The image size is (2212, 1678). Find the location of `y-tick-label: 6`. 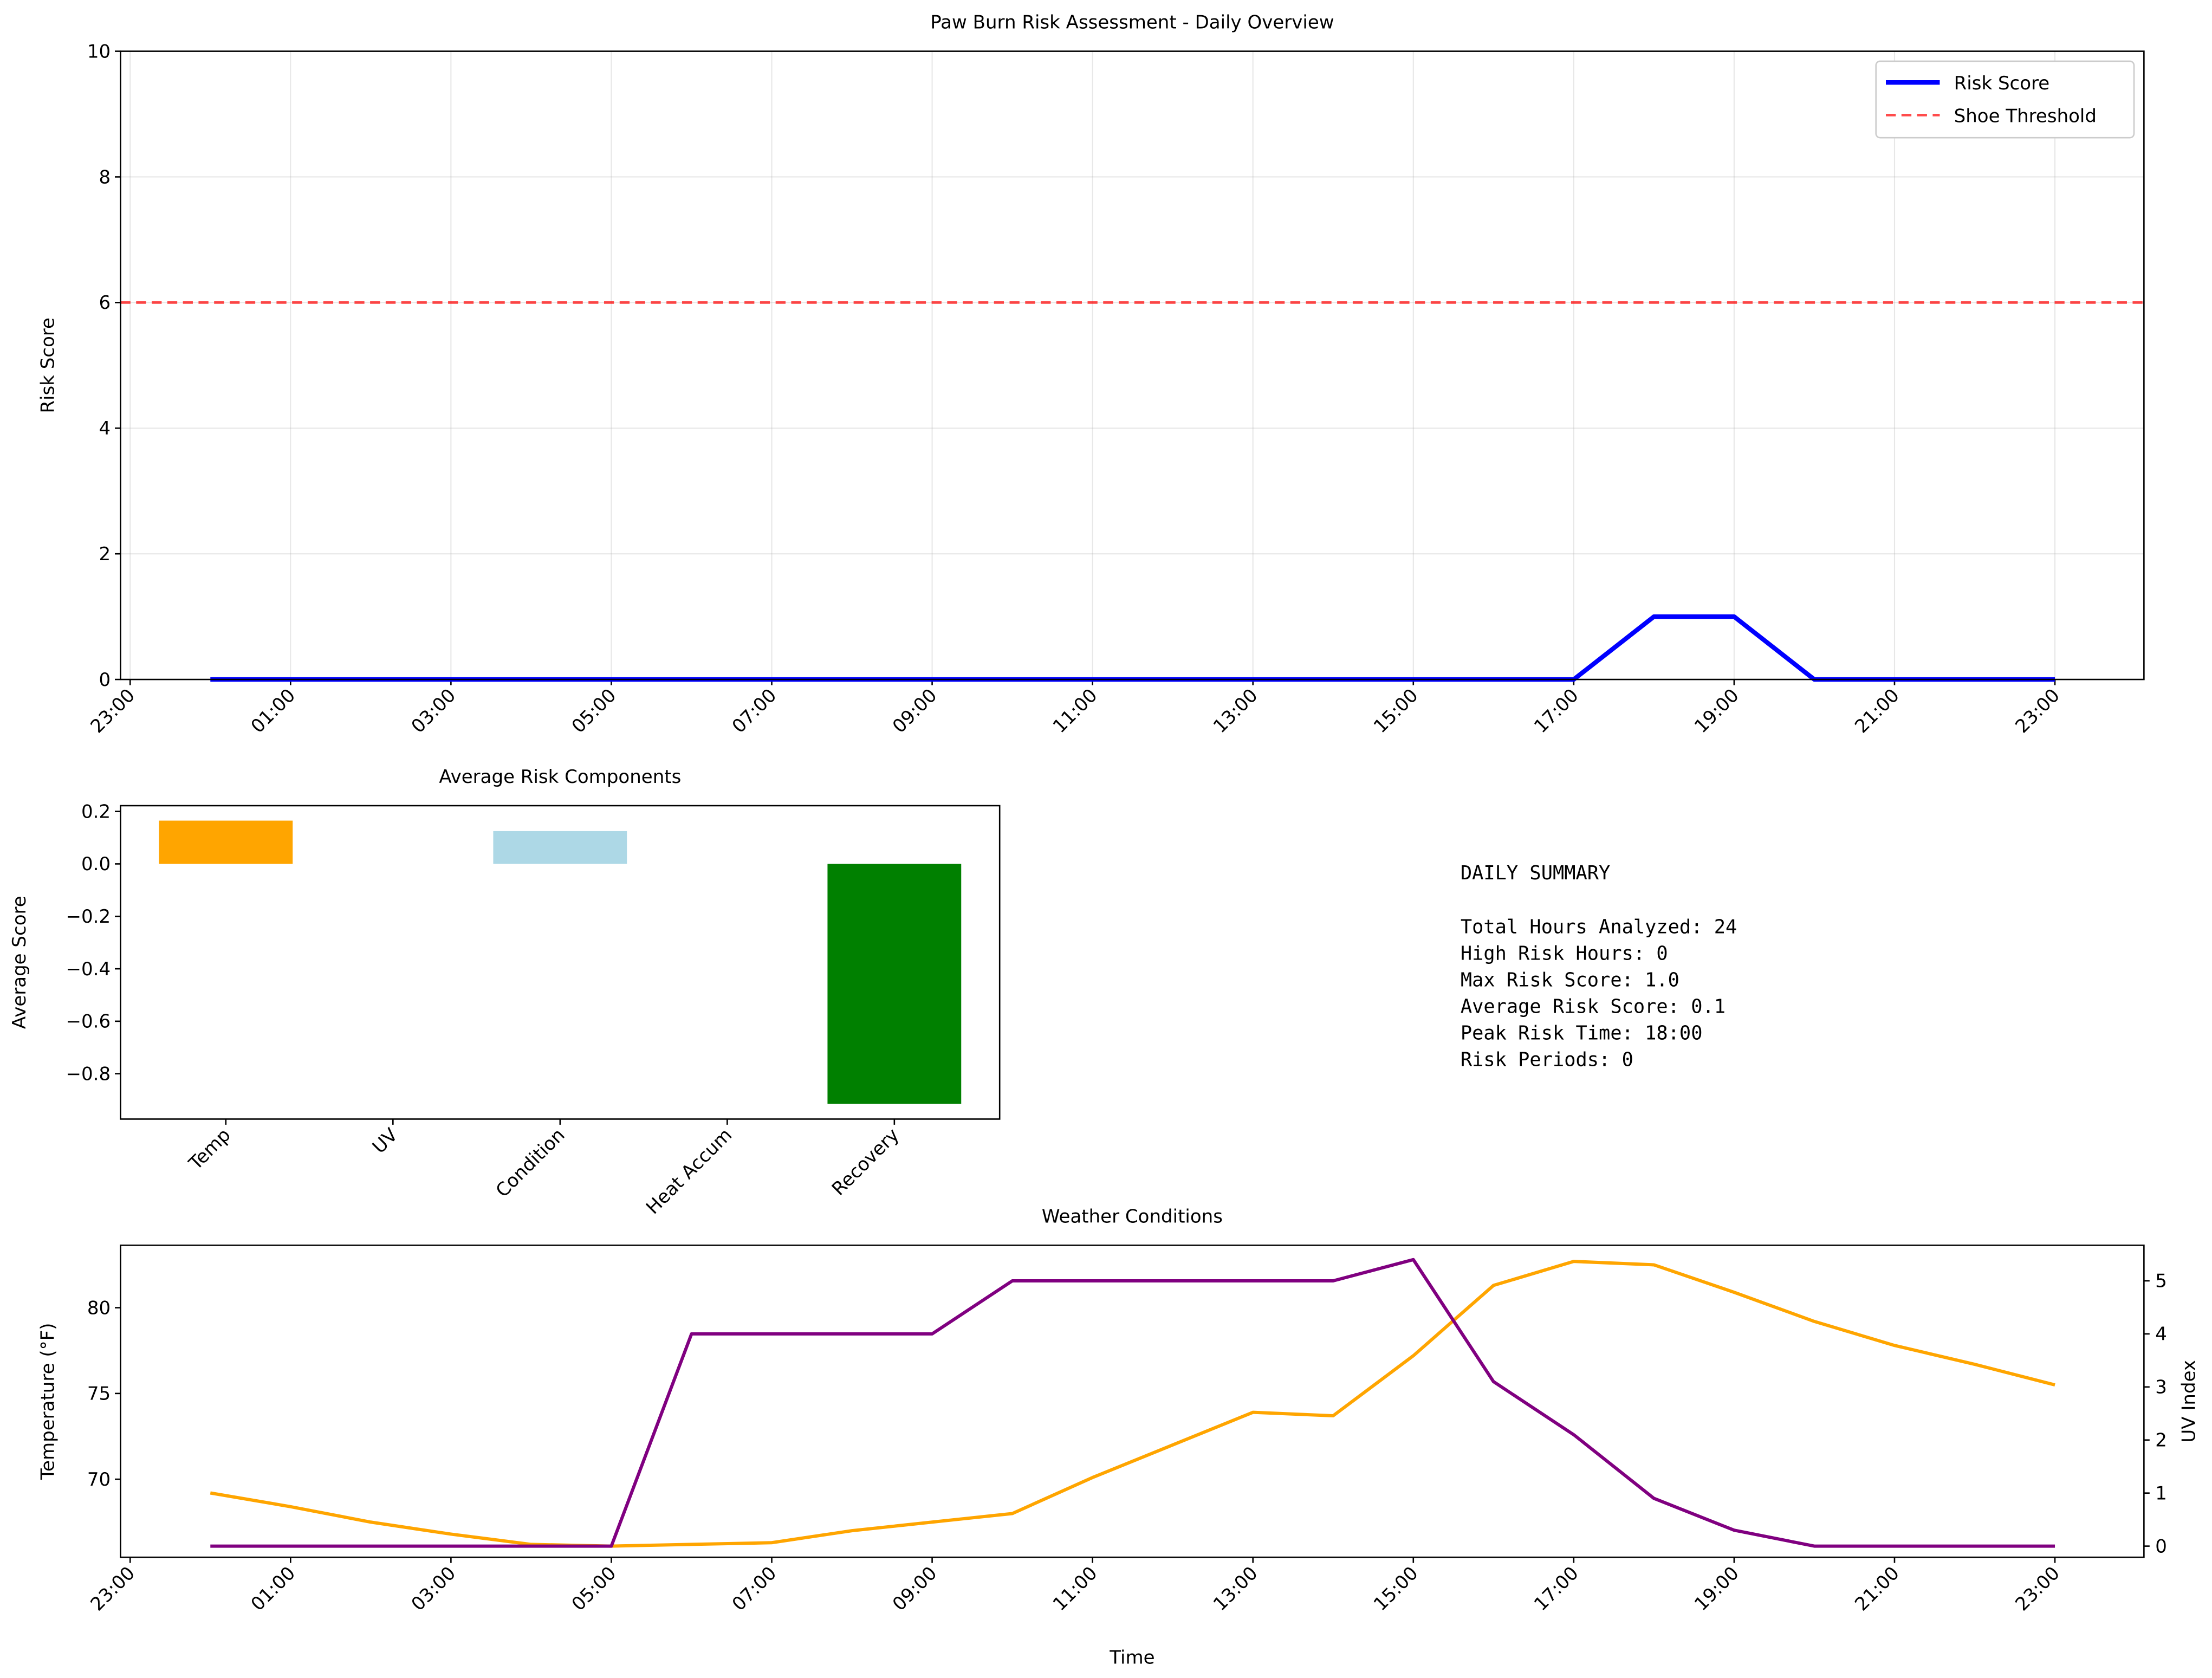

y-tick-label: 6 is located at coordinates (105, 303).